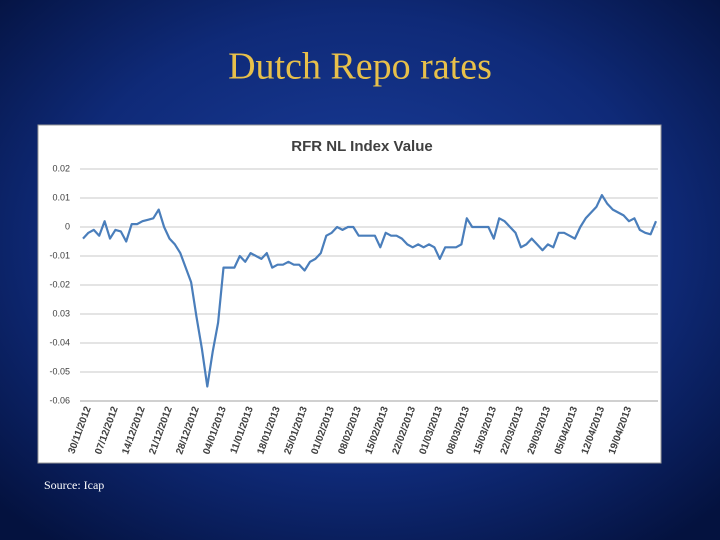 This screenshot has height=540, width=720. What do you see at coordinates (59, 342) in the screenshot?
I see `y-tick-label: -0.04` at bounding box center [59, 342].